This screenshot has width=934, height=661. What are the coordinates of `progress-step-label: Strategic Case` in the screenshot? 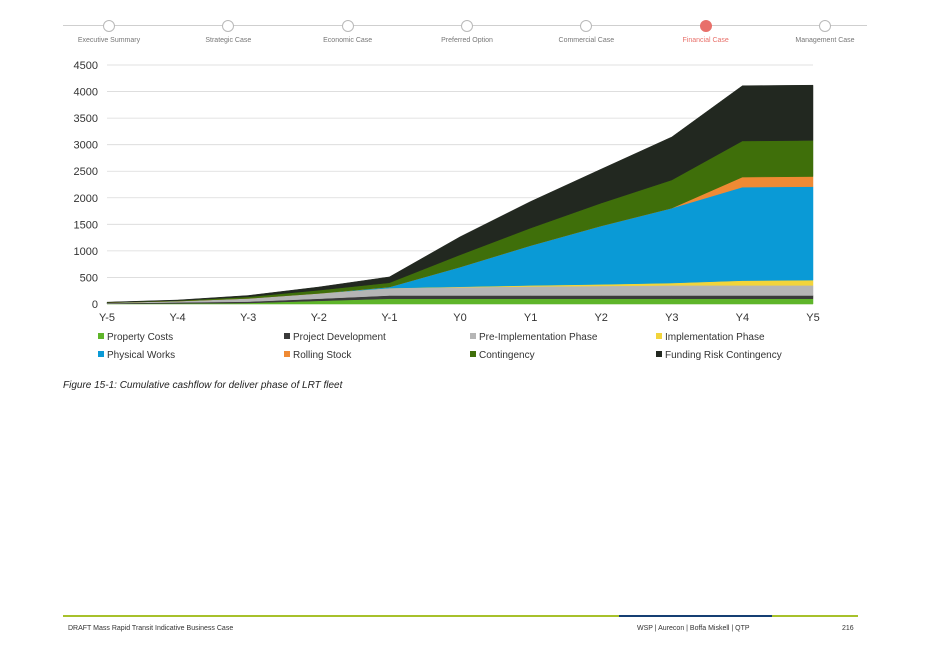 It's located at (228, 40).